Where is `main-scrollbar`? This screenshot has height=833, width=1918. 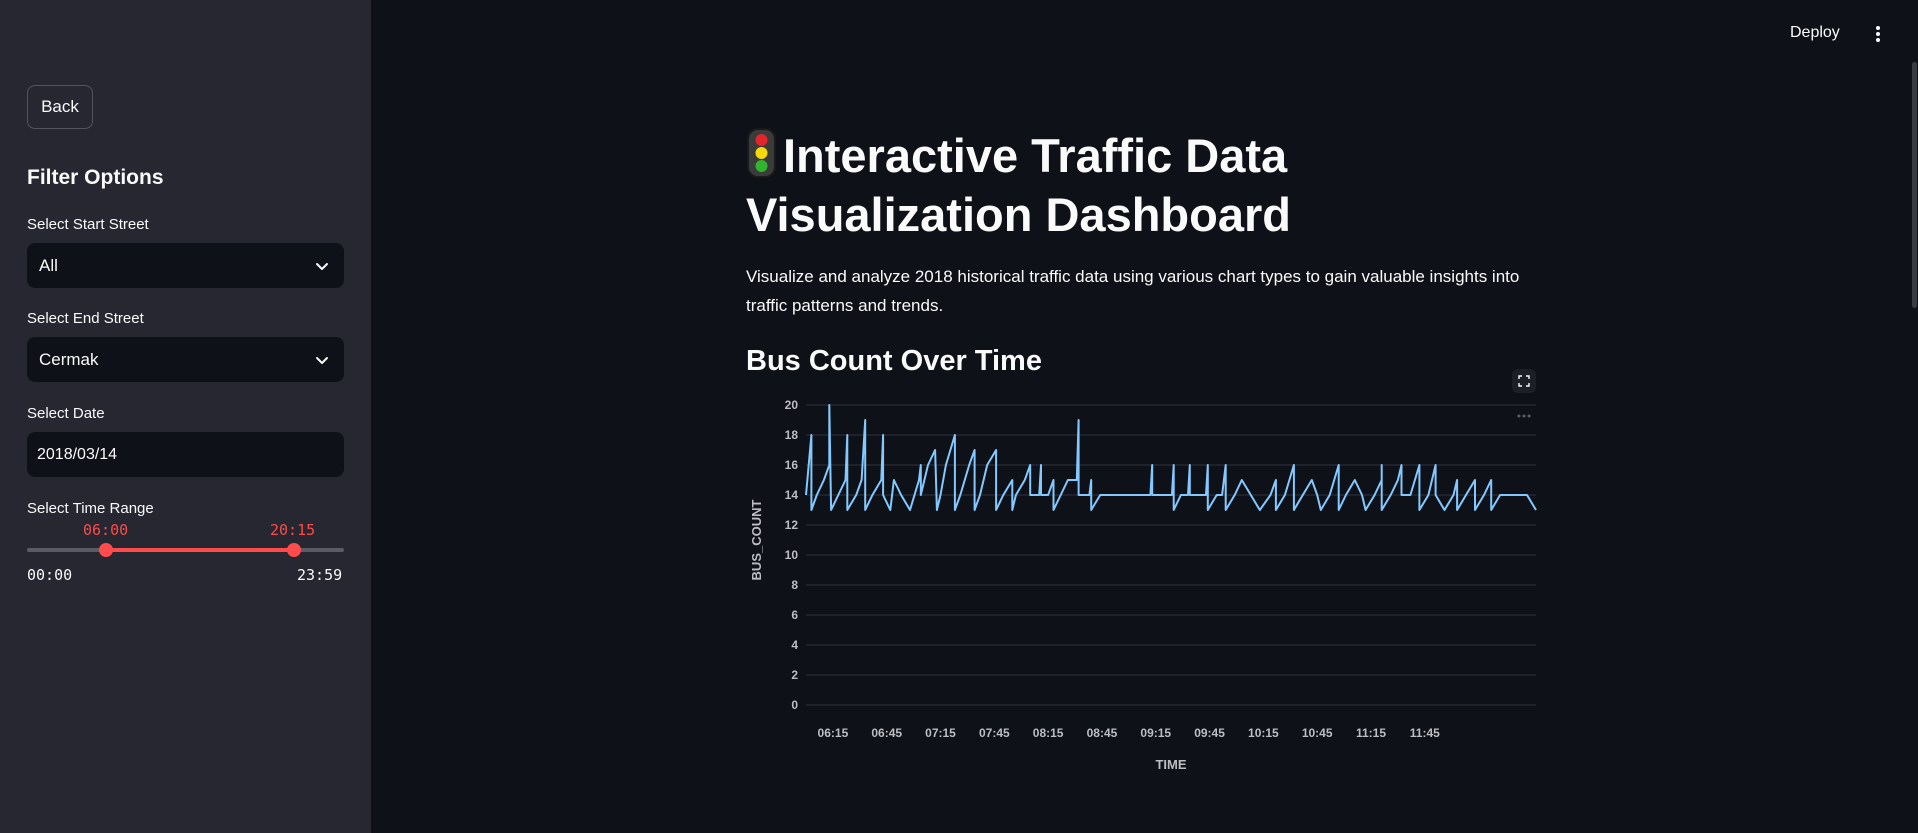
main-scrollbar is located at coordinates (1914, 185).